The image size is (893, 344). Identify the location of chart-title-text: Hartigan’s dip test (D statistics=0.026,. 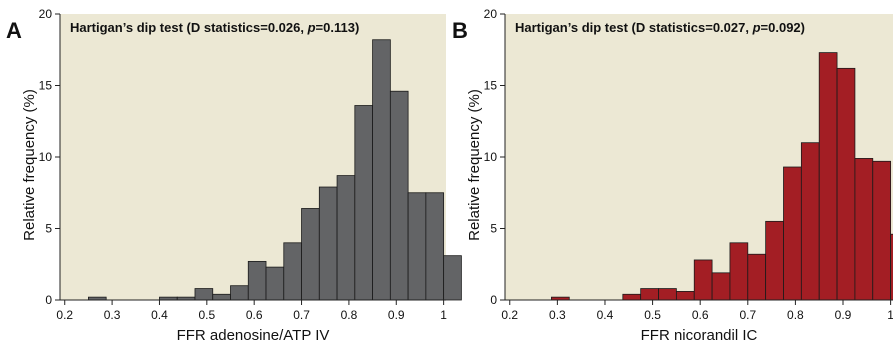
(189, 27).